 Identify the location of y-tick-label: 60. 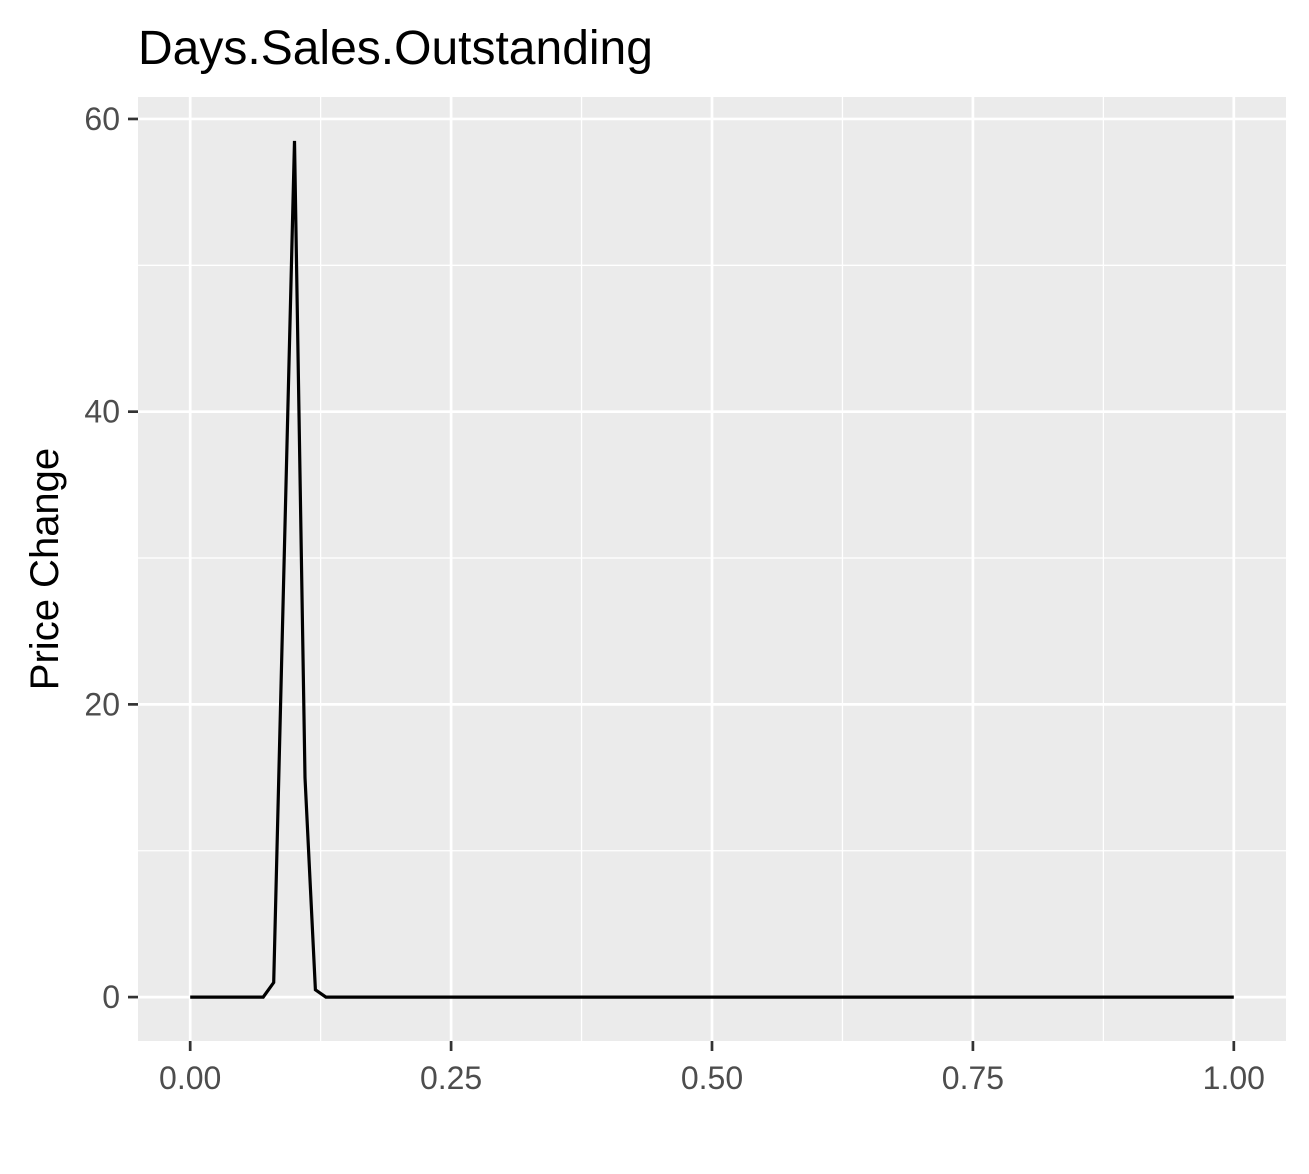
(102, 119).